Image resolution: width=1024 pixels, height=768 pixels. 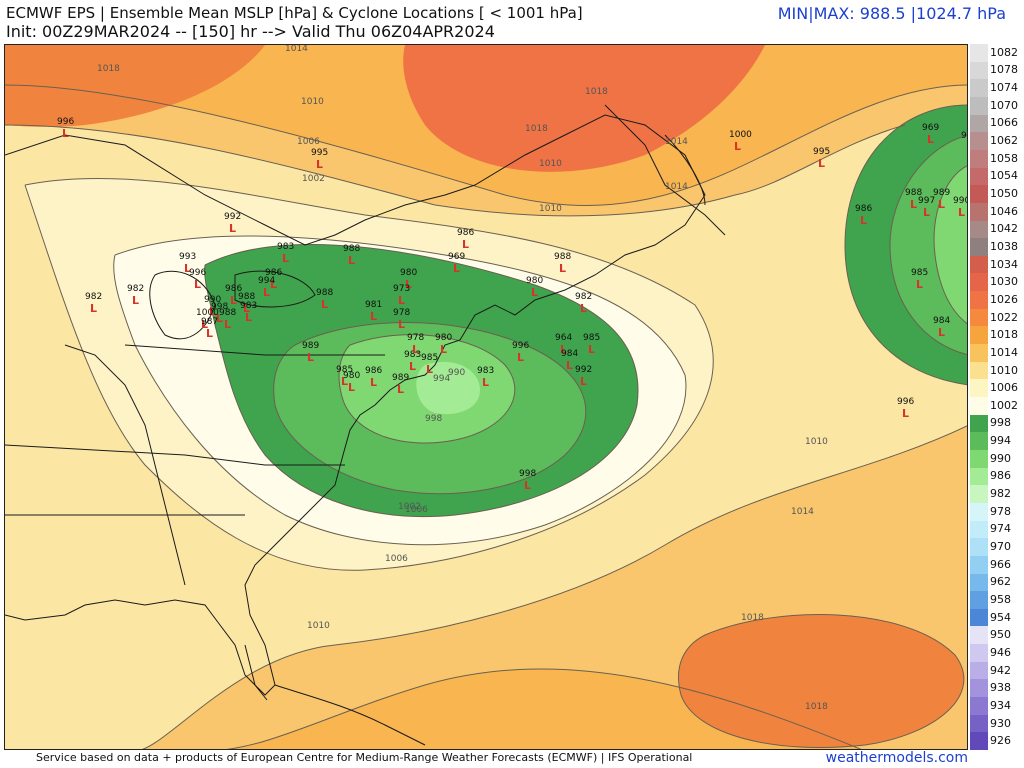 What do you see at coordinates (563, 338) in the screenshot?
I see `cyclone-pressure-label: 964` at bounding box center [563, 338].